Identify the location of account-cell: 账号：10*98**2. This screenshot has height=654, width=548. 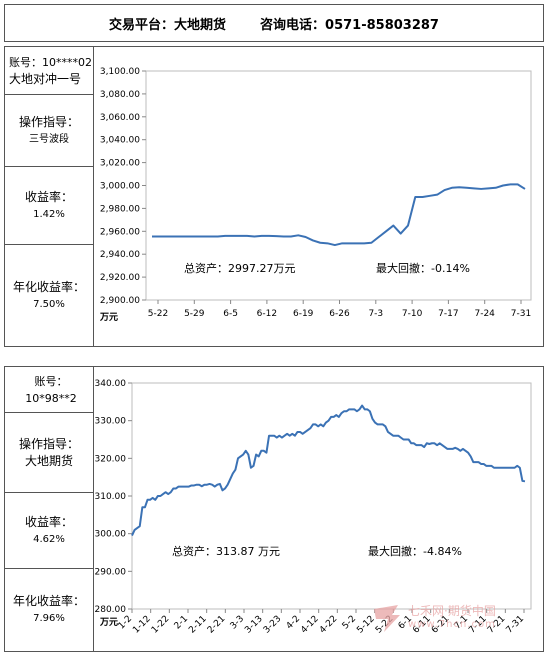
(49, 390).